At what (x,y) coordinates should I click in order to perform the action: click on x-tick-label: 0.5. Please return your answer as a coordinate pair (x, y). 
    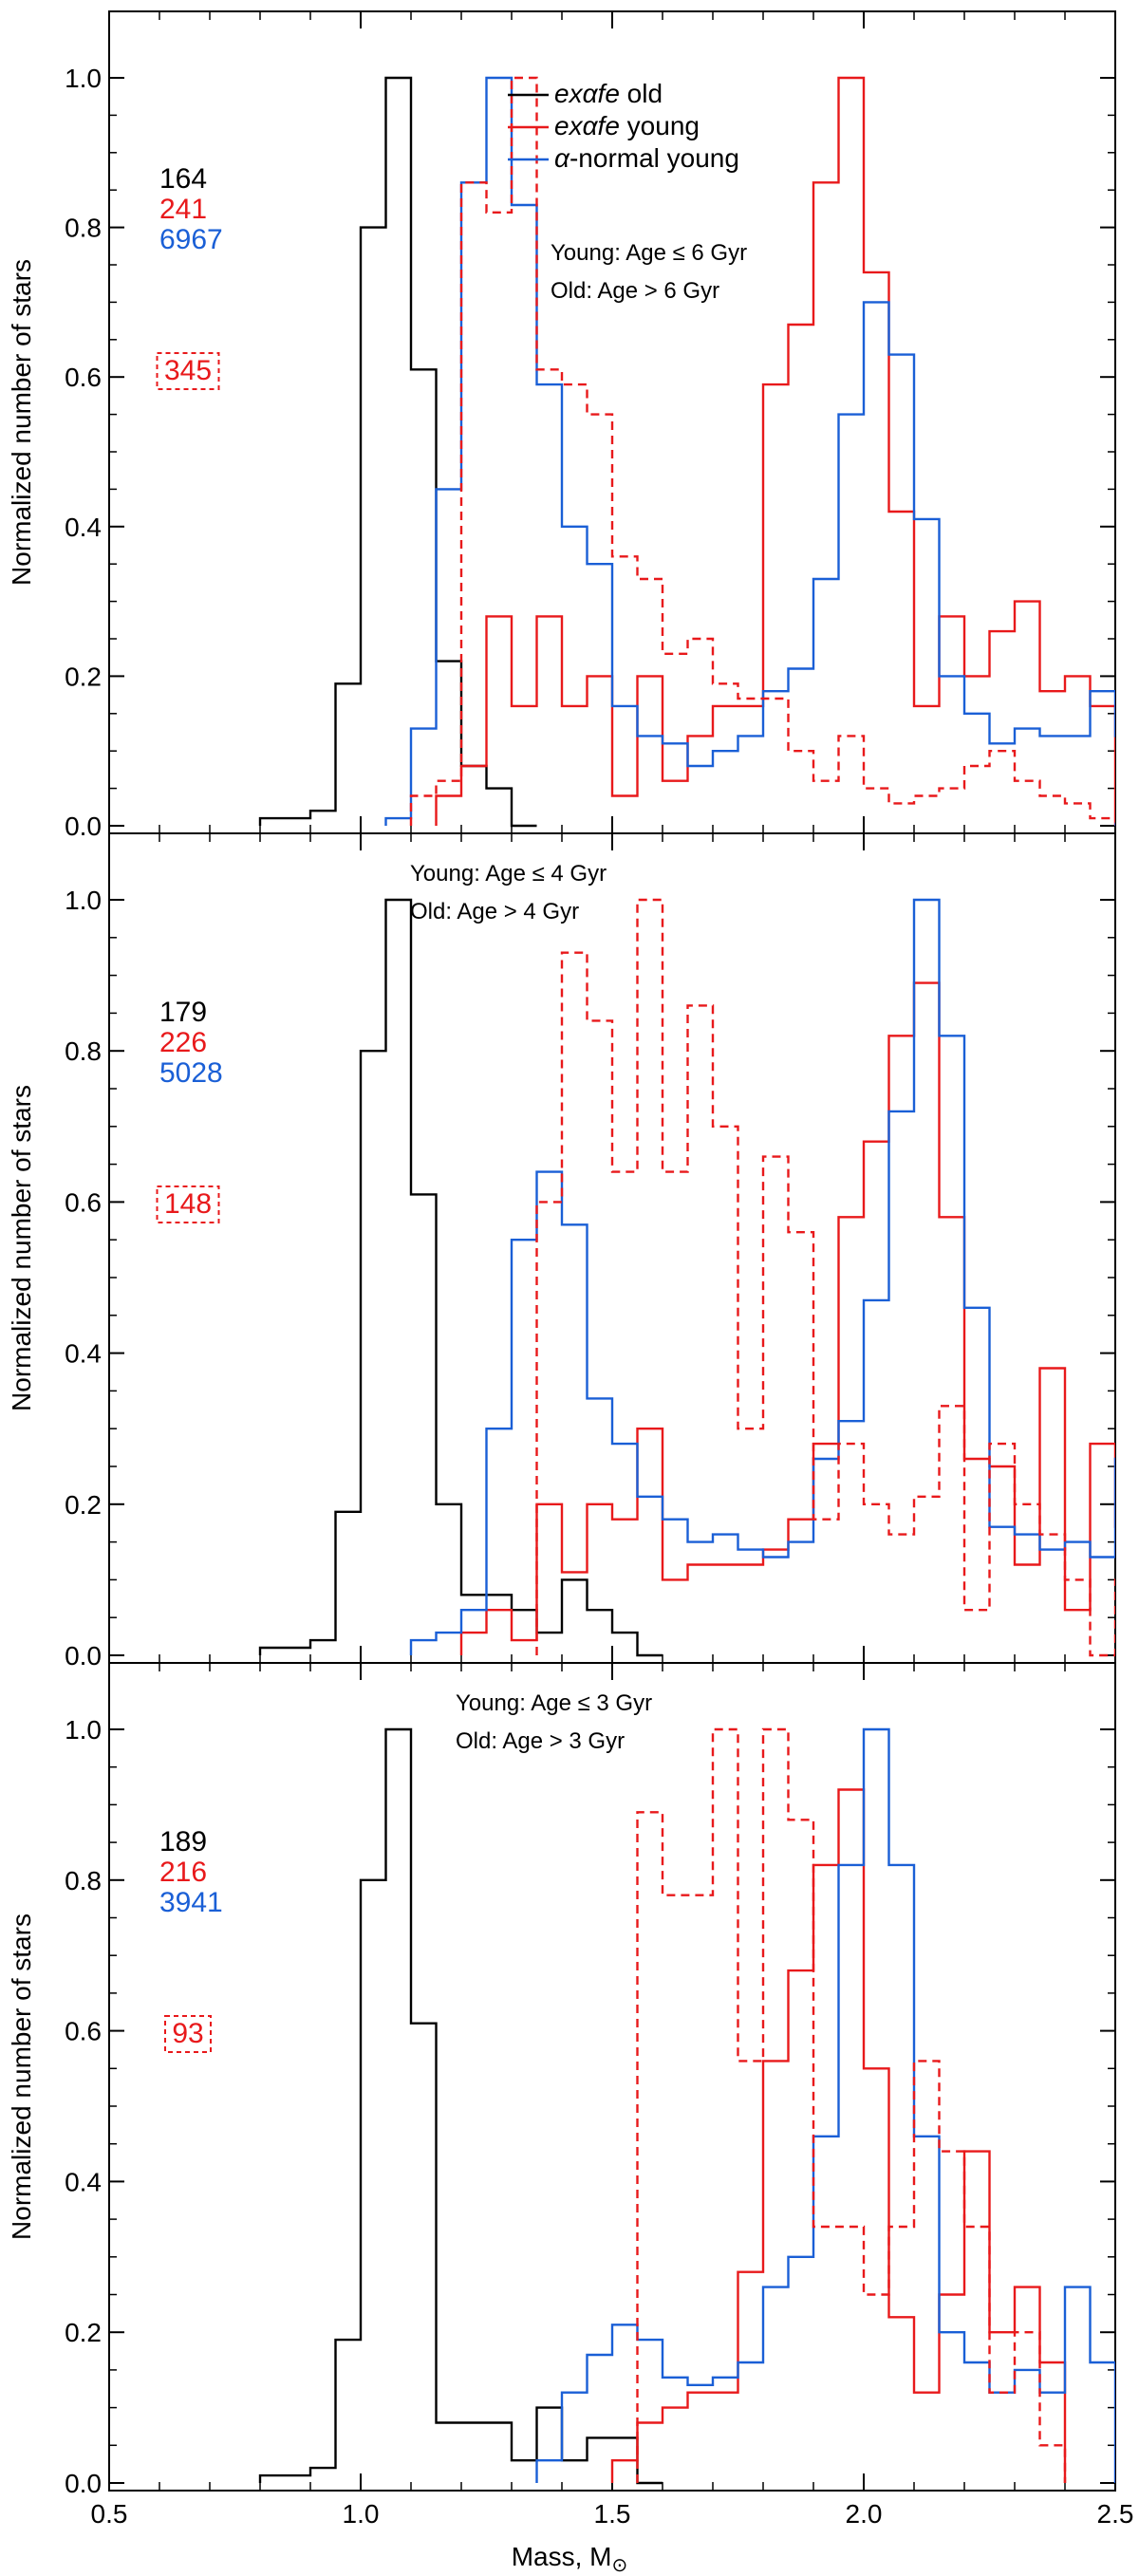
    Looking at the image, I should click on (109, 2514).